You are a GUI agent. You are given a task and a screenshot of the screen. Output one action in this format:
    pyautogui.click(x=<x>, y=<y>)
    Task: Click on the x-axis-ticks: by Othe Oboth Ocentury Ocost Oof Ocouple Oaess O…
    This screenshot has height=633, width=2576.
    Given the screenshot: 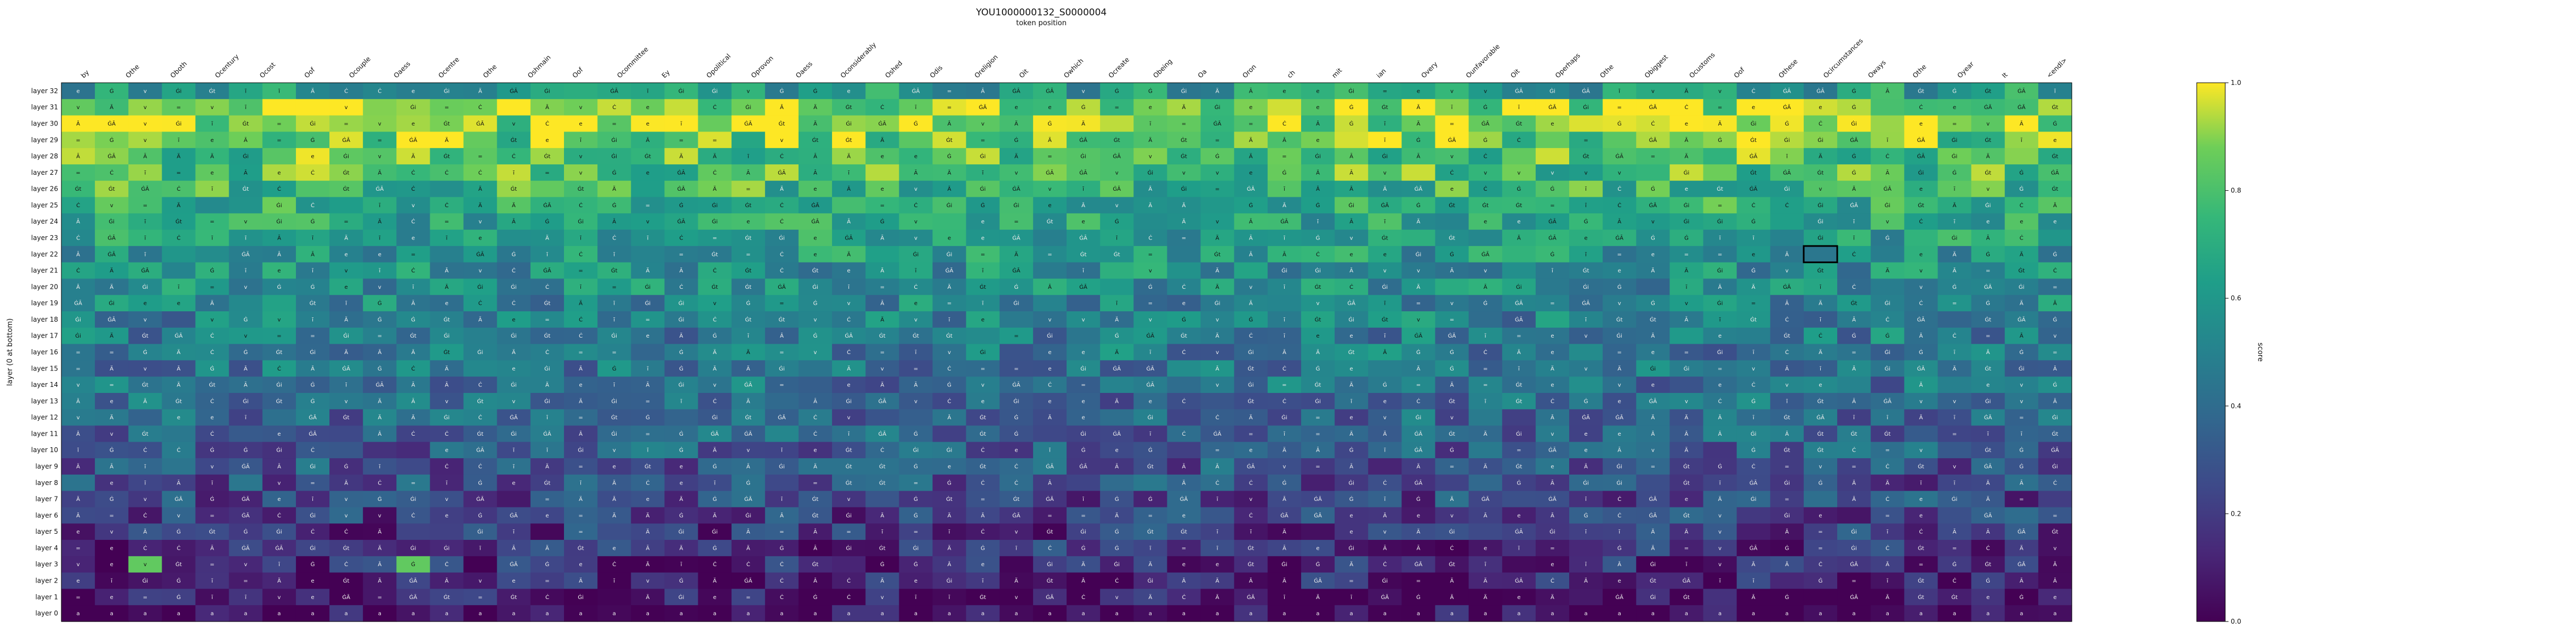 What is the action you would take?
    pyautogui.click(x=1073, y=58)
    